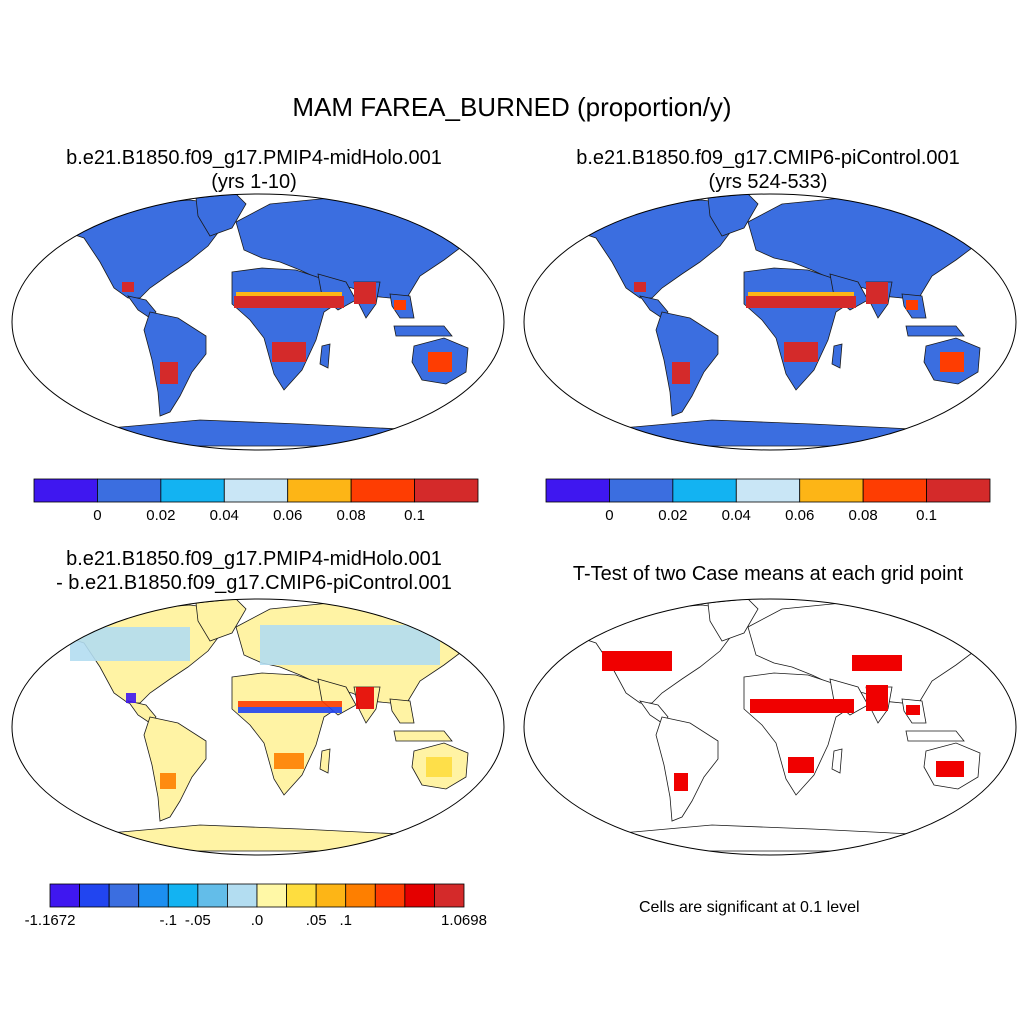 The height and width of the screenshot is (1024, 1024). What do you see at coordinates (254, 158) in the screenshot?
I see `panel-title-line1: b.e21.B1850.f09_g17.PMIP4-midHolo.001` at bounding box center [254, 158].